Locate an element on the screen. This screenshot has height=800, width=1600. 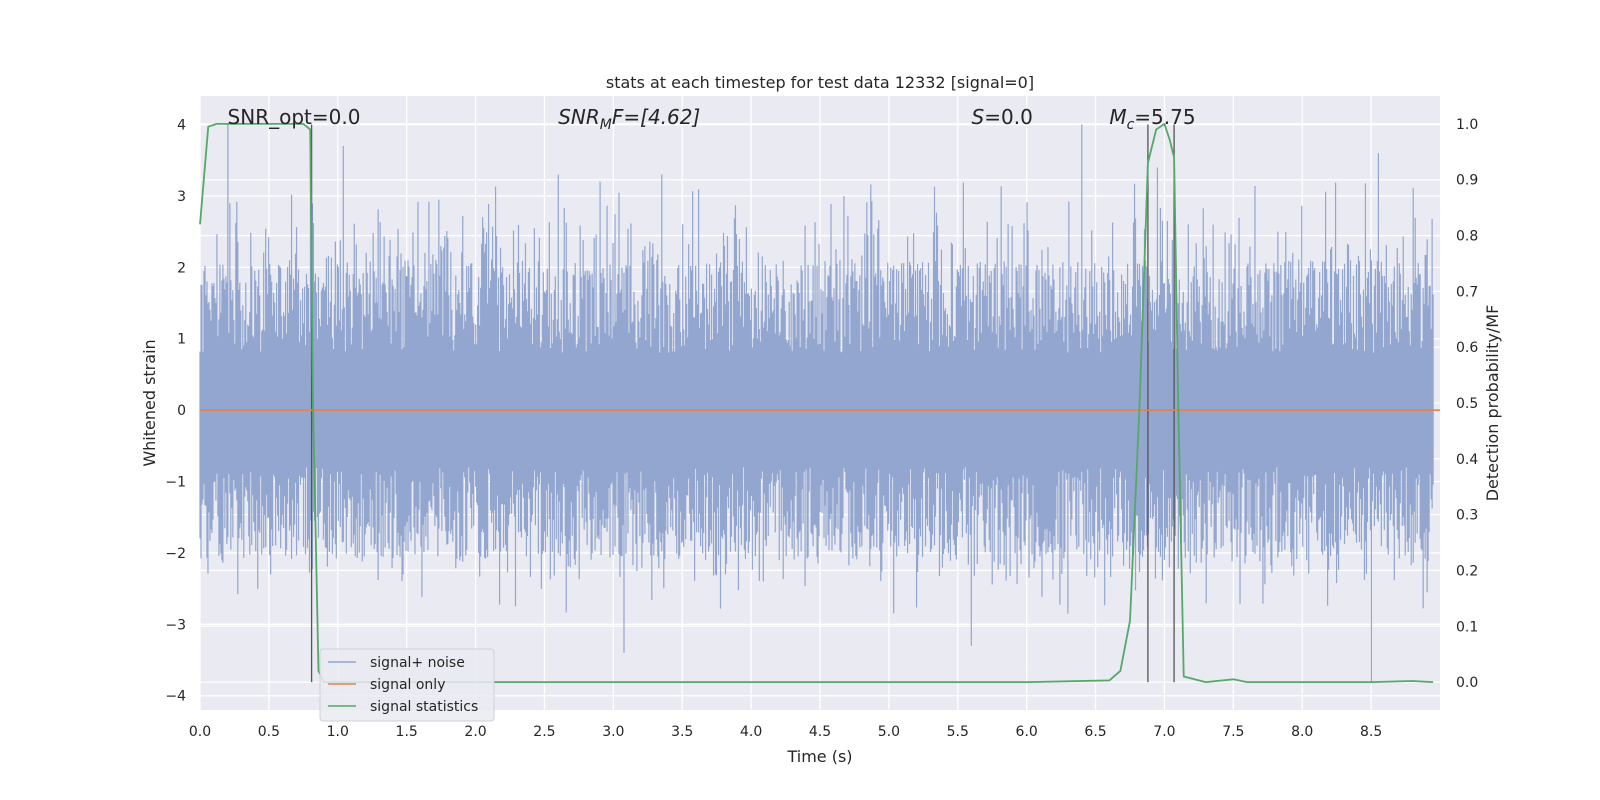
annotation-s-main: S is located at coordinates (978, 117).